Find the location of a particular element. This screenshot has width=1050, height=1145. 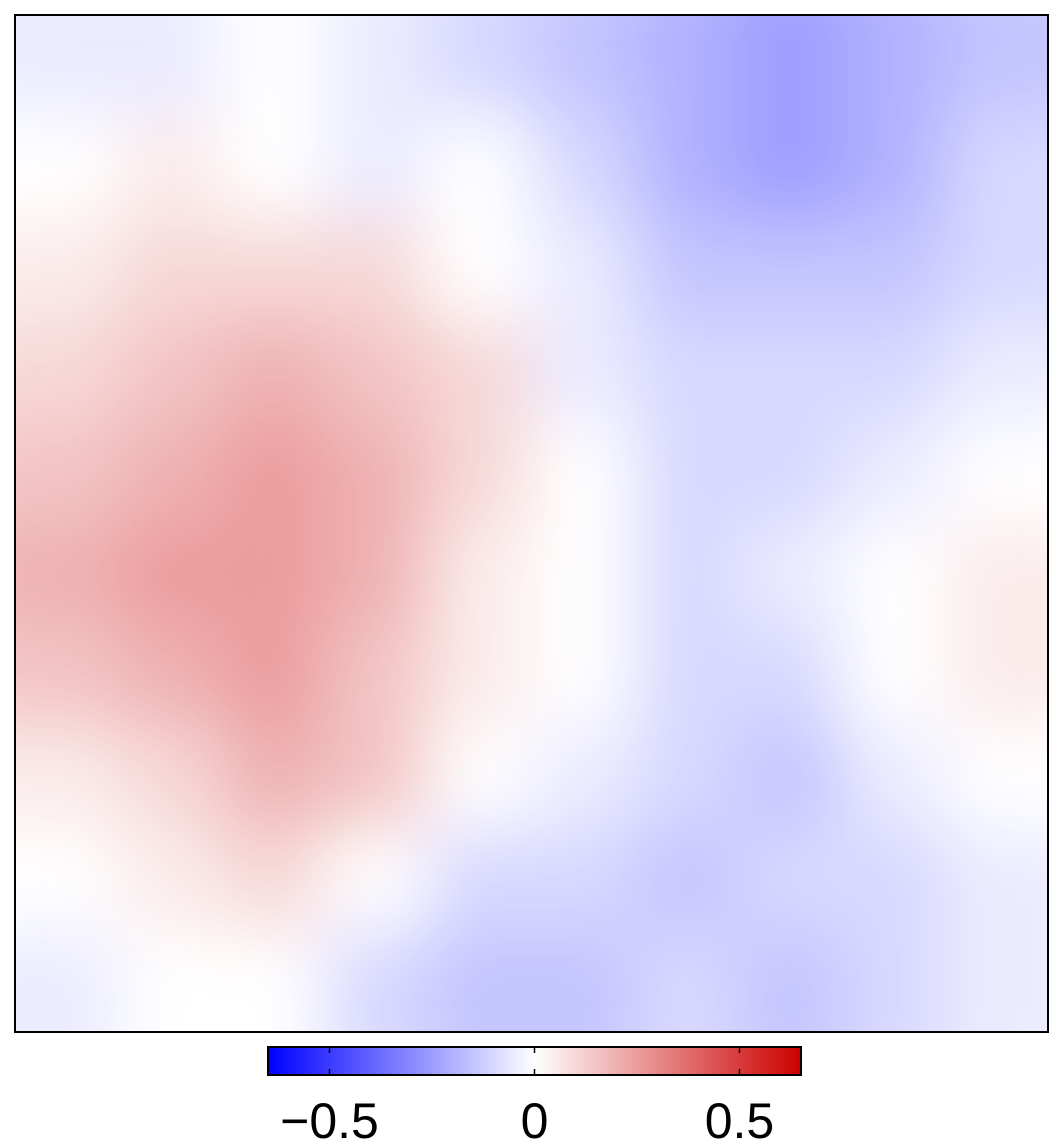

colorbar-tick-label: −0.5 is located at coordinates (329, 1119).